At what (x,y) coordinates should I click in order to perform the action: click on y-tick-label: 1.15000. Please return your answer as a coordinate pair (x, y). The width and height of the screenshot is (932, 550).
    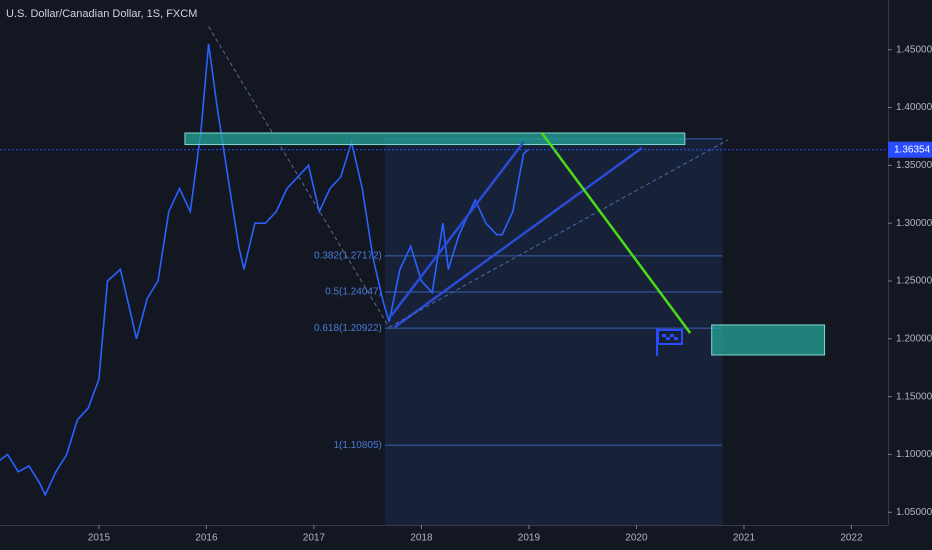
    Looking at the image, I should click on (914, 396).